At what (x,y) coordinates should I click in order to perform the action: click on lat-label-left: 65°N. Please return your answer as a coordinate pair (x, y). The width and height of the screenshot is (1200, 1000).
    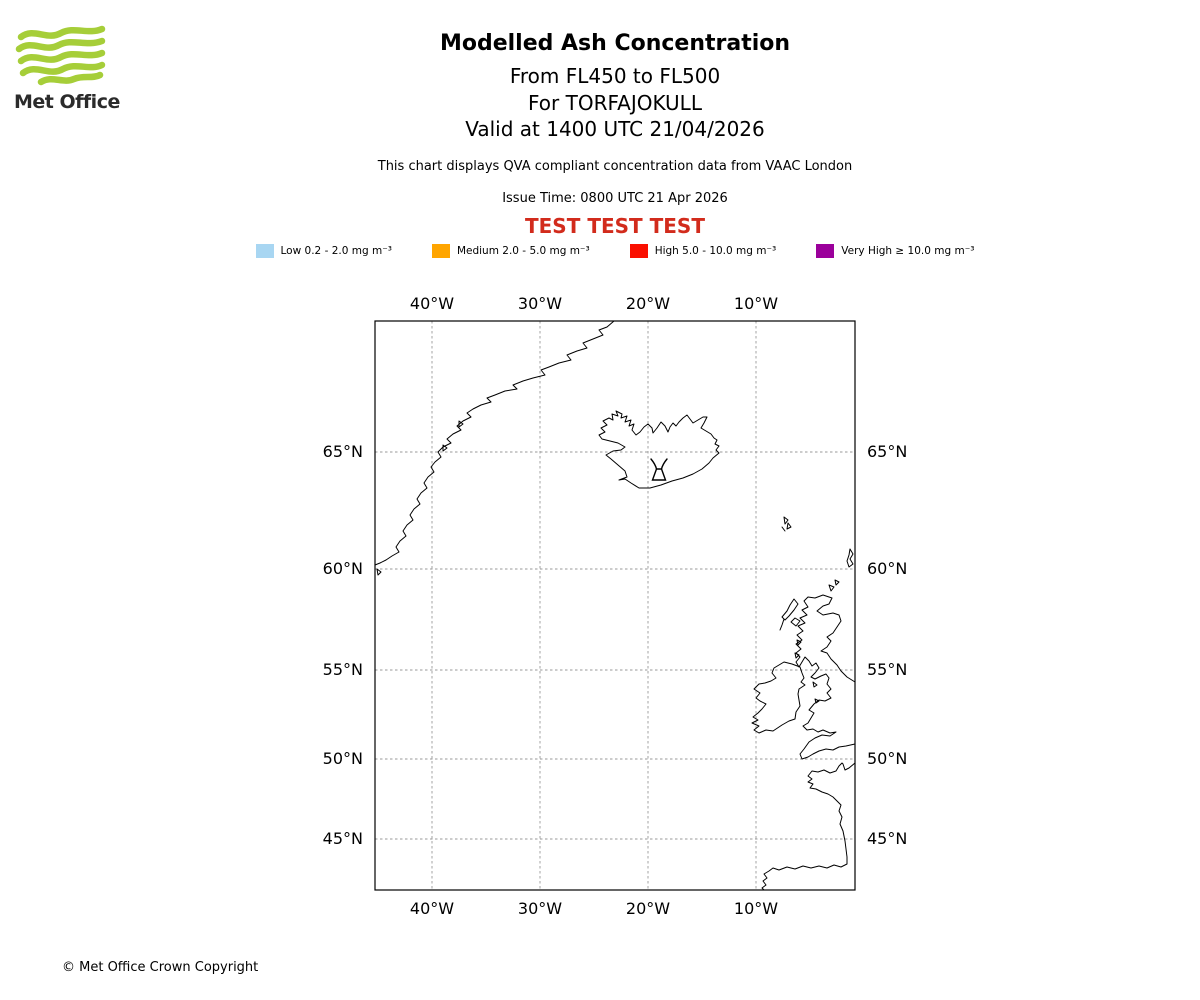
    Looking at the image, I should click on (343, 451).